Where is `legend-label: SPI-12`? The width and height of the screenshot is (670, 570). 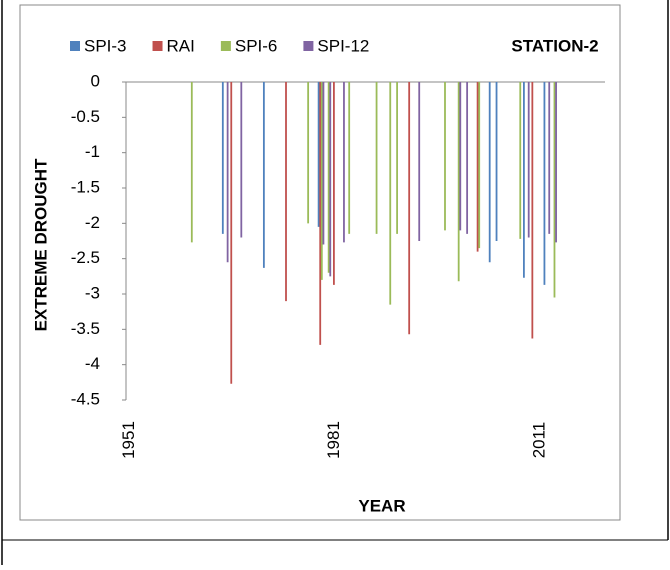
legend-label: SPI-12 is located at coordinates (343, 45).